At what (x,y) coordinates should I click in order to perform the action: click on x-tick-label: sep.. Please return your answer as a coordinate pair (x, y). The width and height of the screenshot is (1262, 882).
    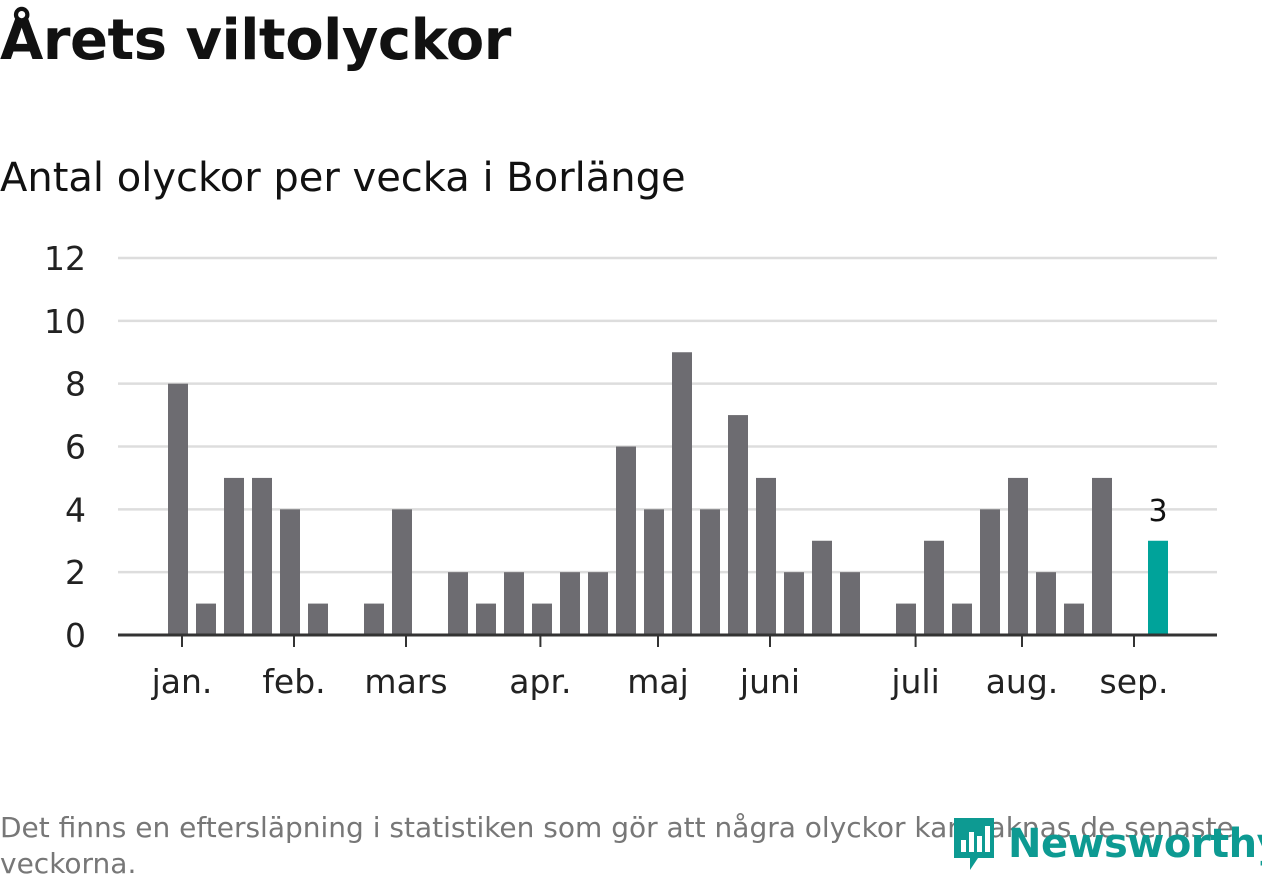
    Looking at the image, I should click on (1134, 681).